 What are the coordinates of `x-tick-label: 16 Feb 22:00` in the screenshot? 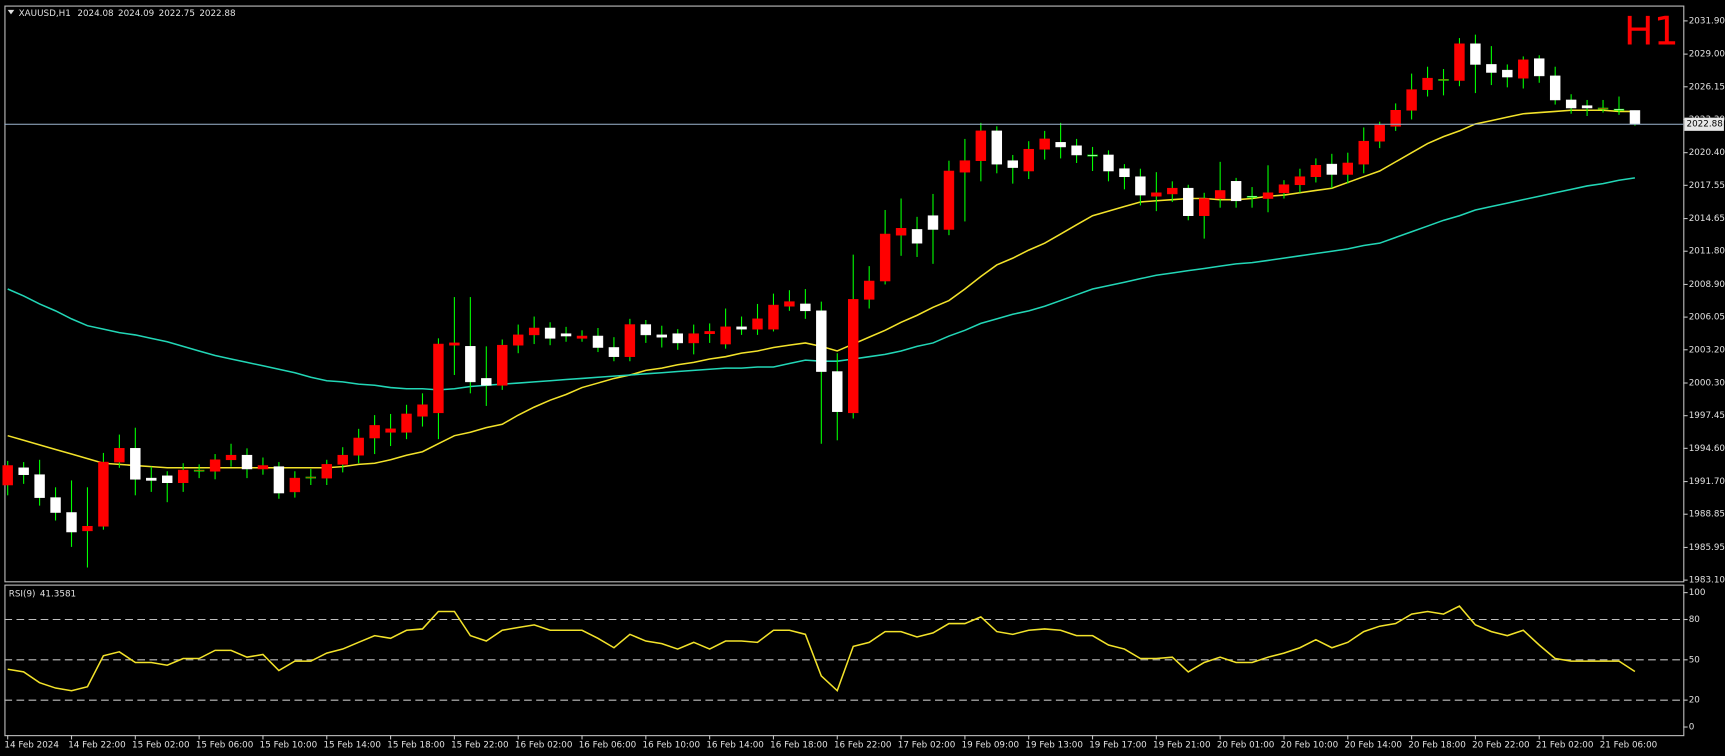 It's located at (863, 745).